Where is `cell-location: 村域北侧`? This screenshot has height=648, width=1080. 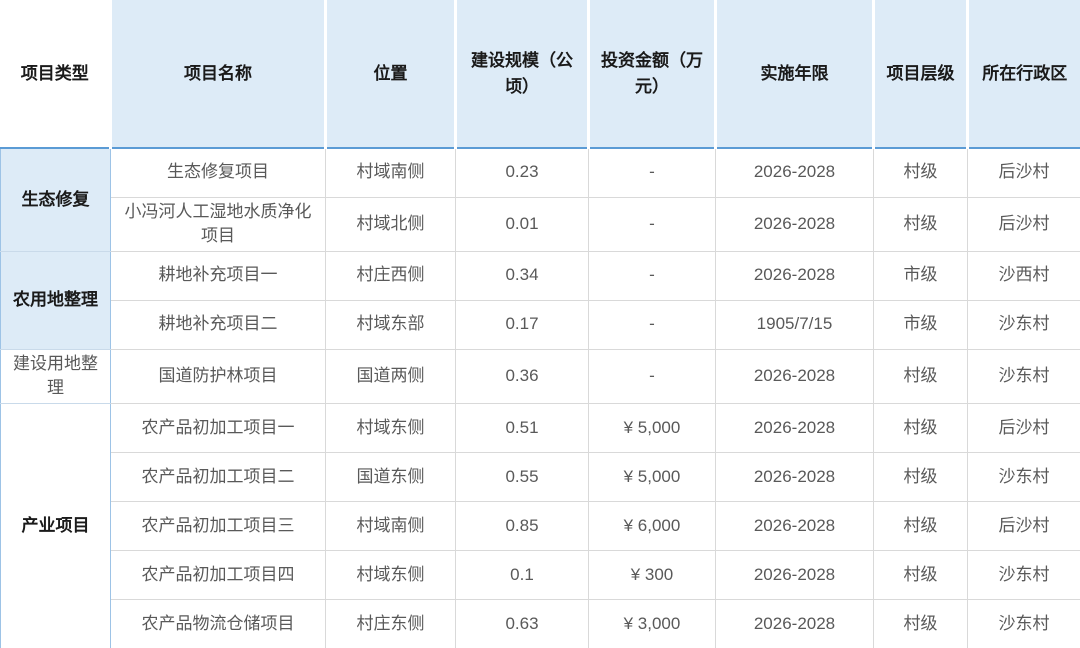
cell-location: 村域北侧 is located at coordinates (390, 224).